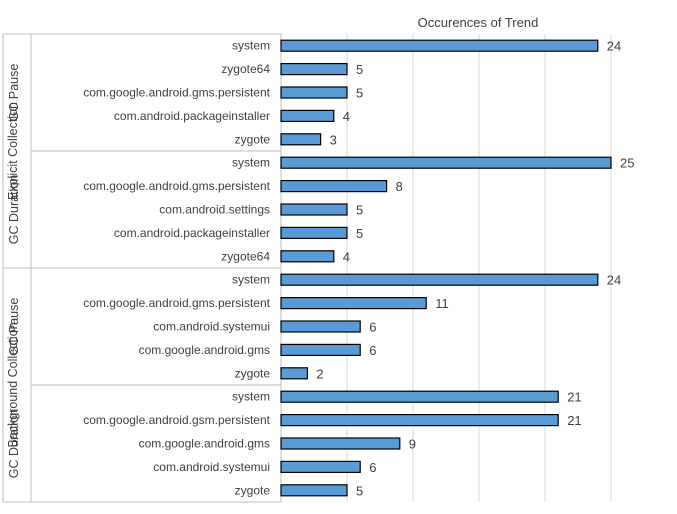 This screenshot has height=514, width=677. Describe the element at coordinates (333, 139) in the screenshot. I see `data-label: 3` at that location.